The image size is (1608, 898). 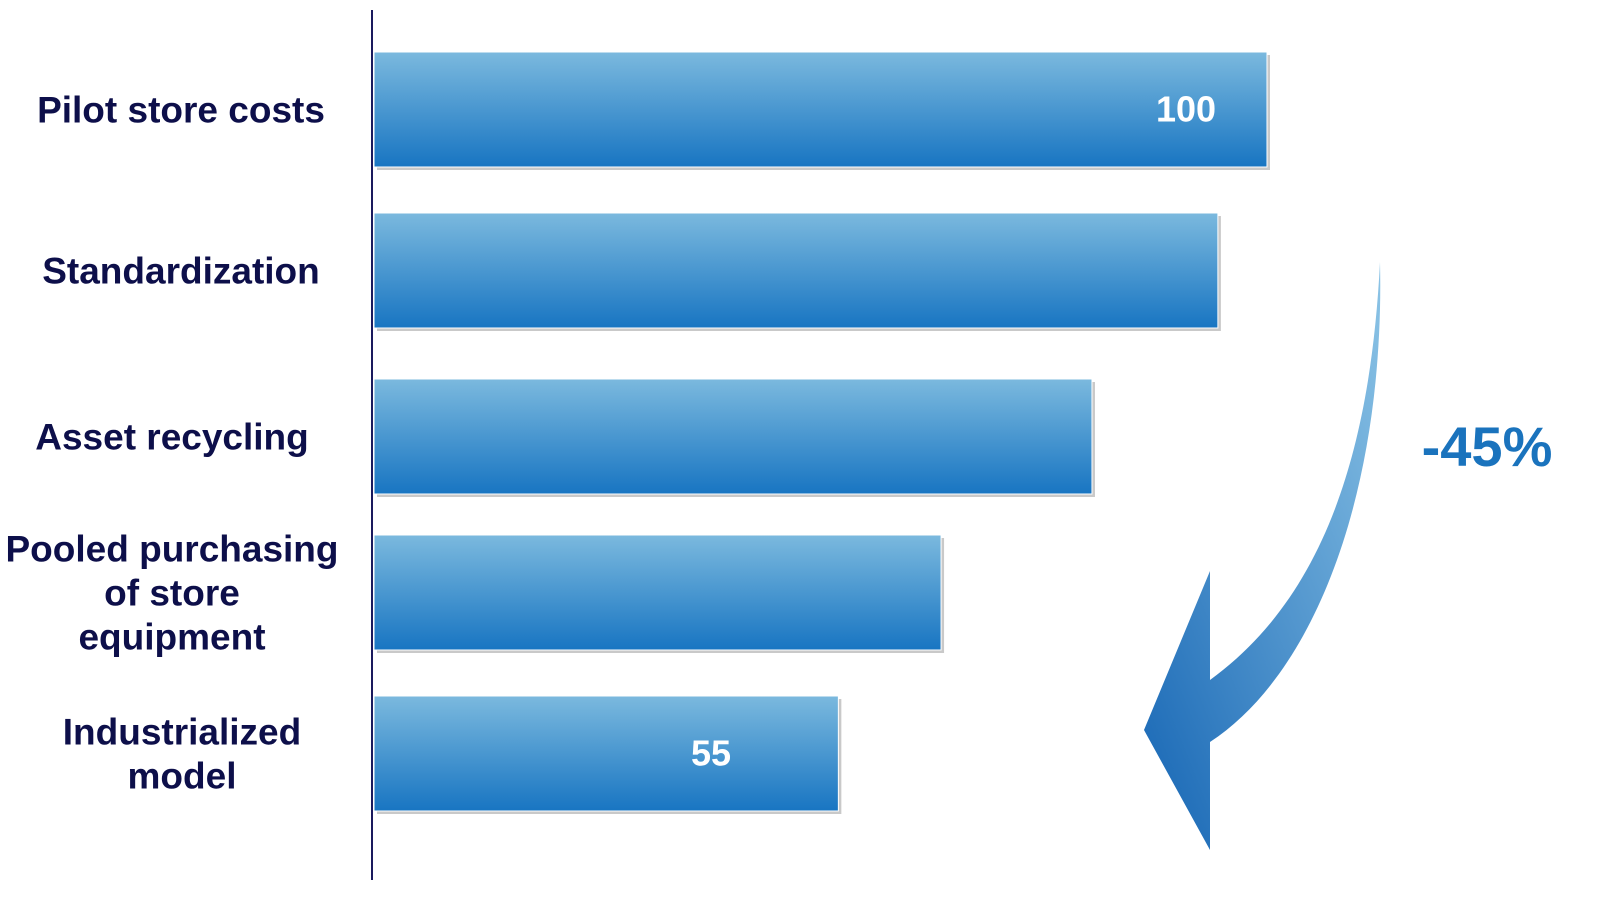 I want to click on category-label: Industrialized model, so click(x=182, y=754).